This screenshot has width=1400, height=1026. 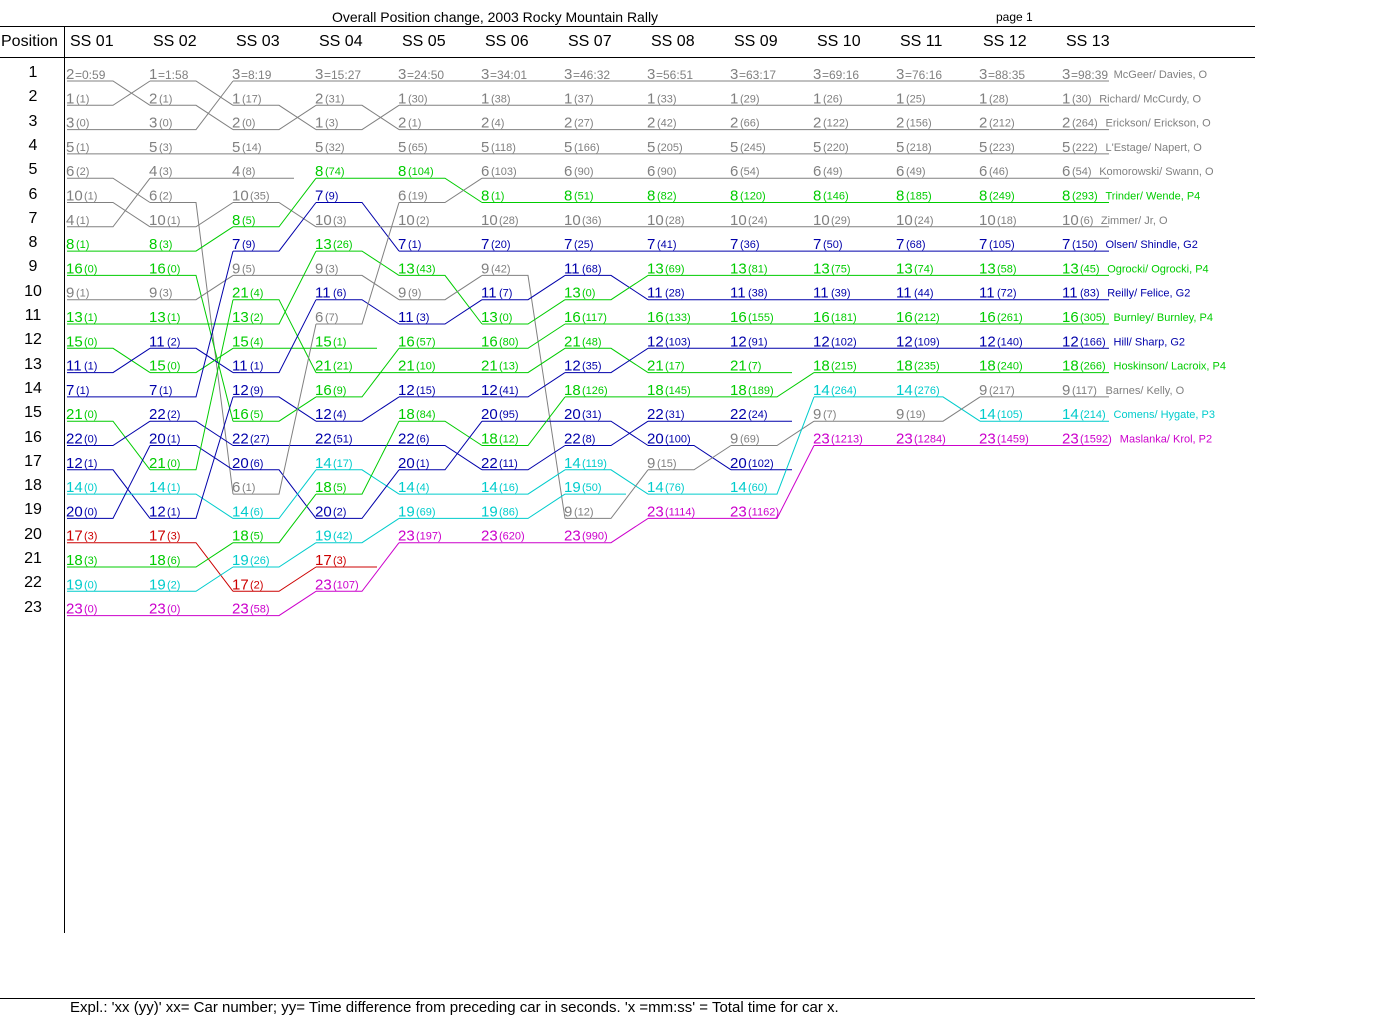 What do you see at coordinates (839, 41) in the screenshot?
I see `stage-header-10: SS 10` at bounding box center [839, 41].